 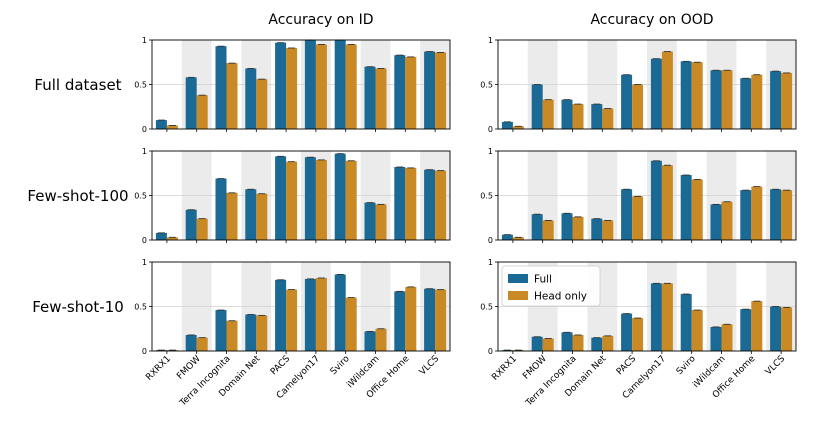 I want to click on panel-few-shot-10-accuracy-on-id: 00.51, so click(x=292, y=307).